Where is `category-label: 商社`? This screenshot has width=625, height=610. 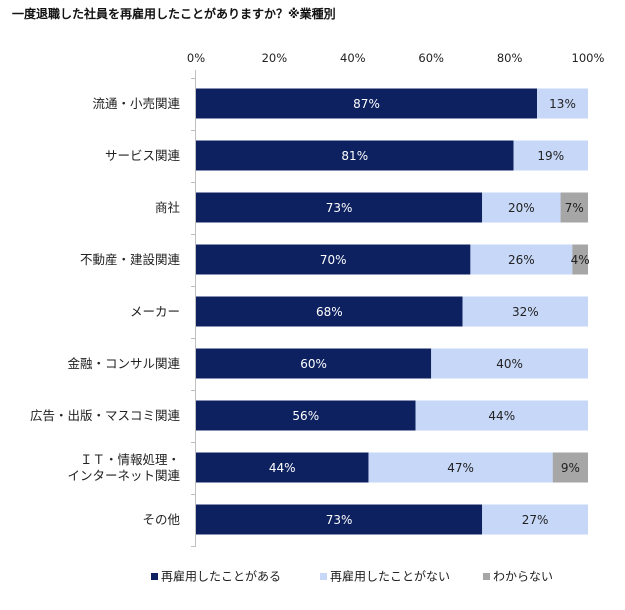
category-label: 商社 is located at coordinates (167, 207).